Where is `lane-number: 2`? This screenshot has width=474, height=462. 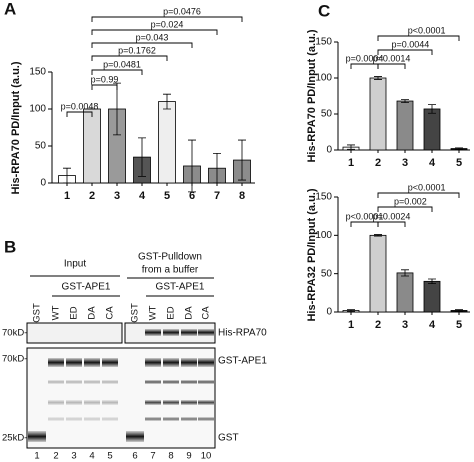
lane-number: 2 is located at coordinates (55, 456).